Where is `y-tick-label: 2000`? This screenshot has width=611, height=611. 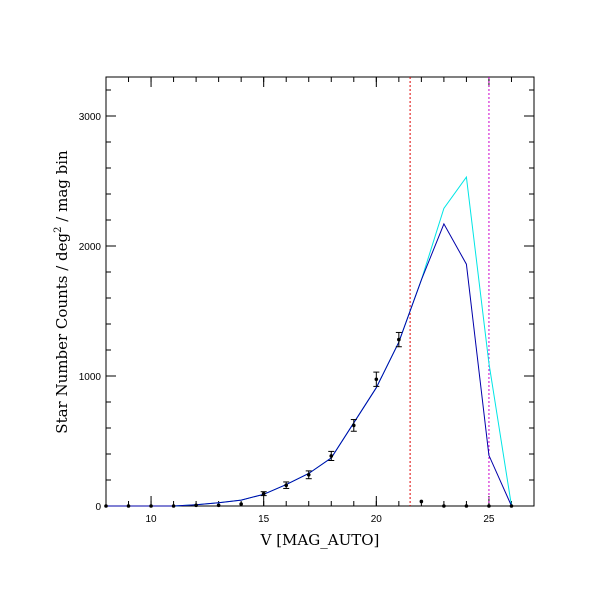
y-tick-label: 2000 is located at coordinates (90, 247).